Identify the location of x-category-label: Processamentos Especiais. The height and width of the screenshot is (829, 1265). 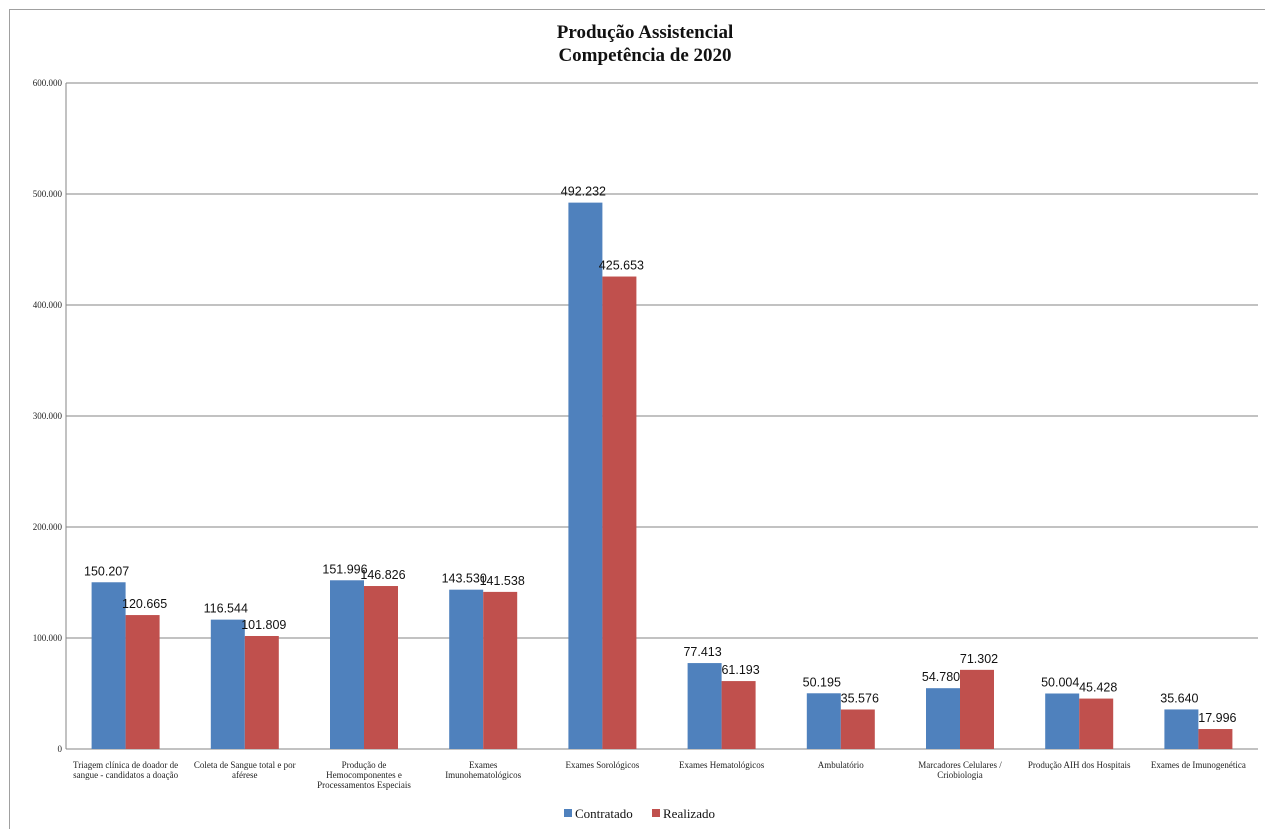
(364, 785).